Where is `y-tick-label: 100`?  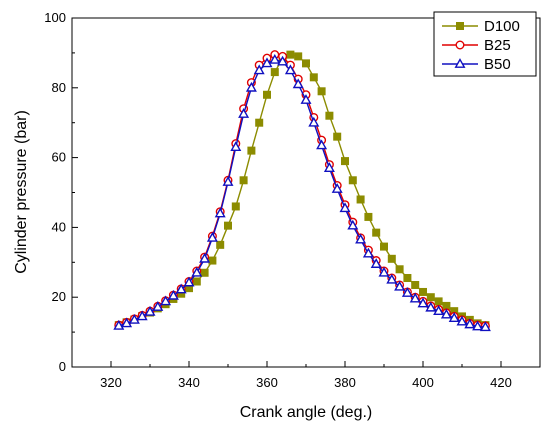 y-tick-label: 100 is located at coordinates (55, 17).